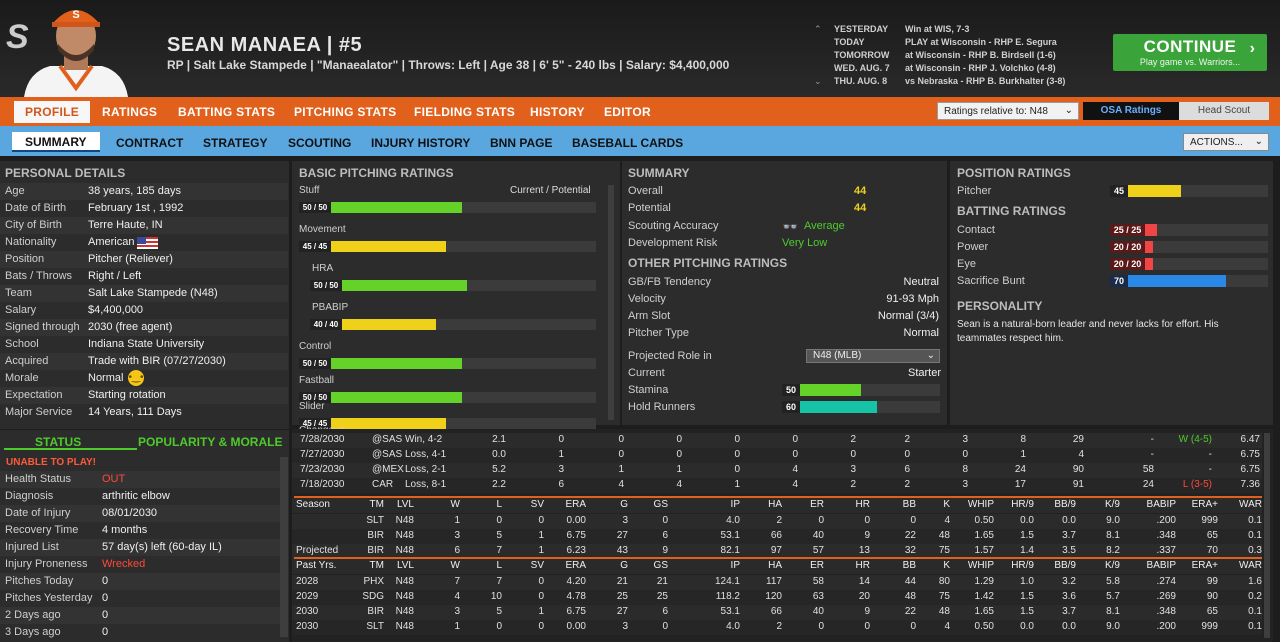 The image size is (1280, 642). What do you see at coordinates (628, 143) in the screenshot?
I see `tab-baseball-cards: BASEBALL CARDS` at bounding box center [628, 143].